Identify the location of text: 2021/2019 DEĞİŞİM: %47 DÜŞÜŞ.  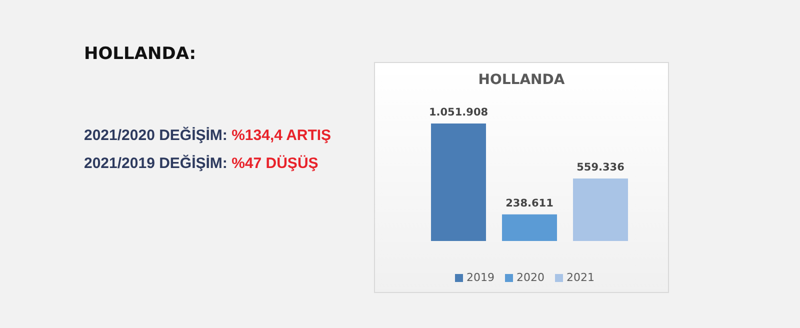
(201, 163).